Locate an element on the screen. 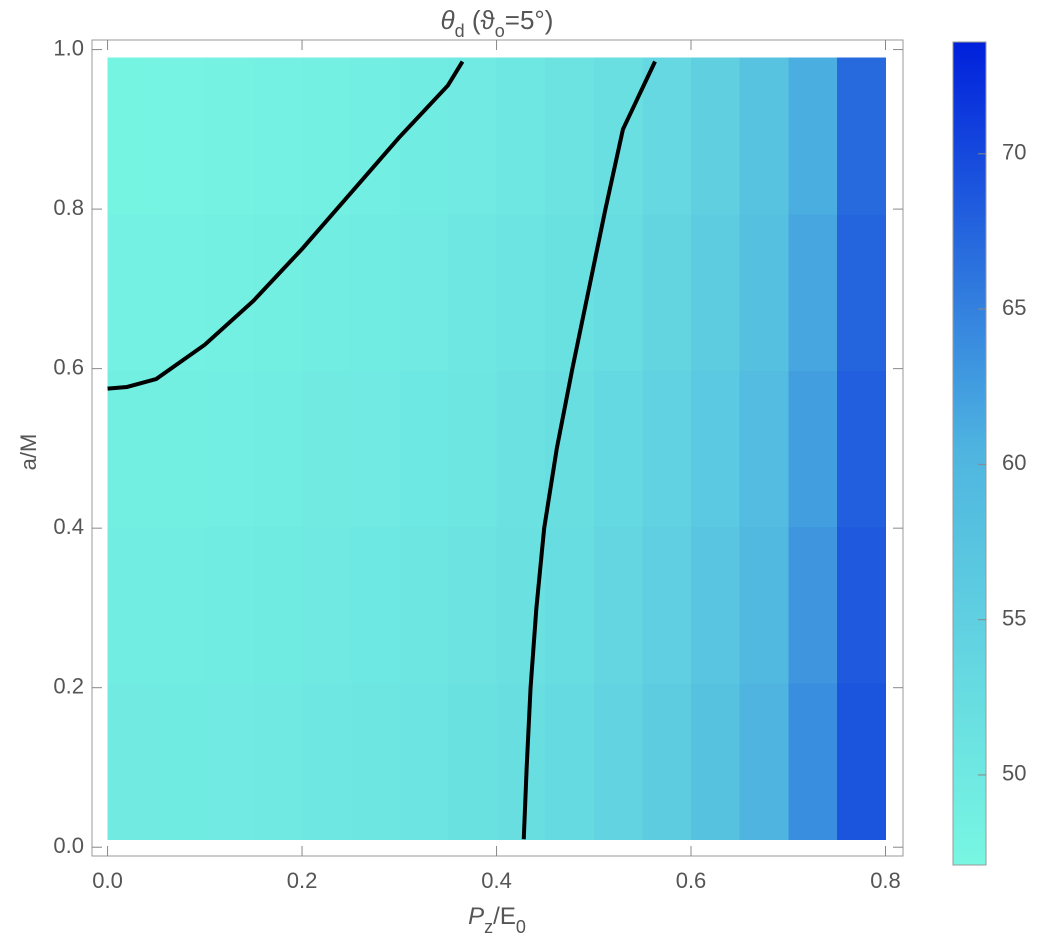 This screenshot has width=1056, height=952. label-part: (ϑ is located at coordinates (480, 20).